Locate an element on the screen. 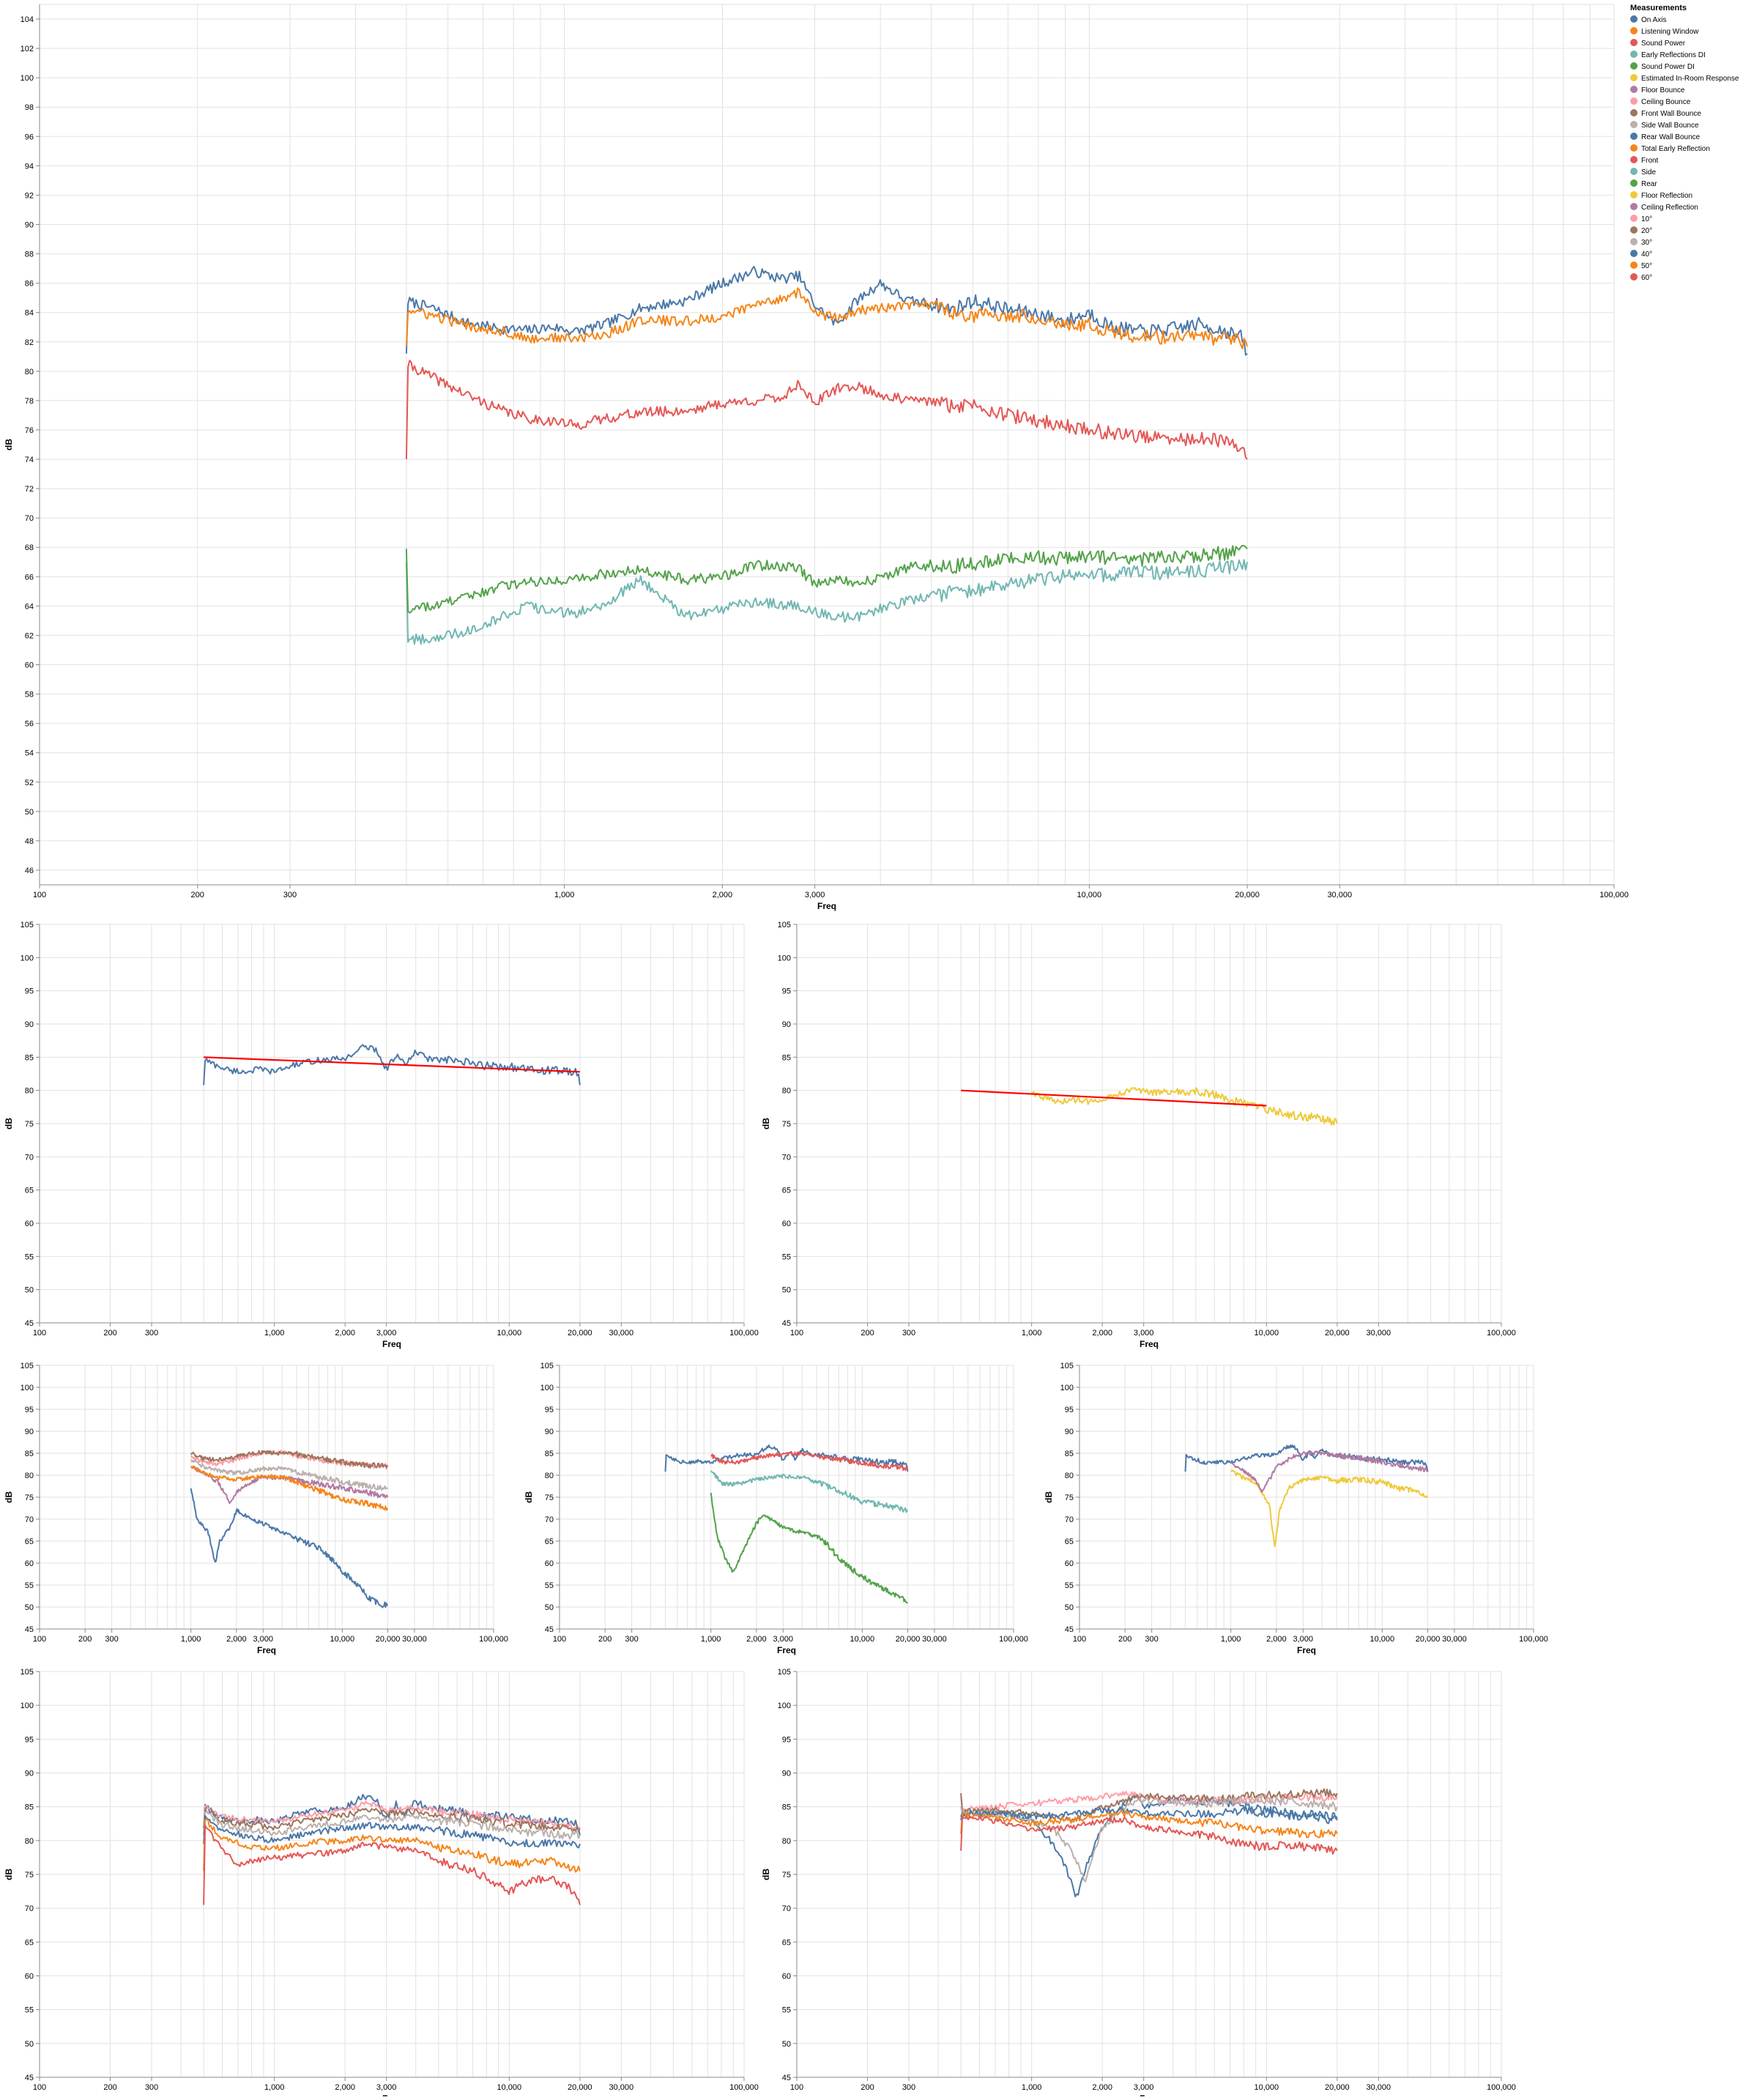 The width and height of the screenshot is (1743, 2100). y-tick-label: 88 is located at coordinates (29, 255).